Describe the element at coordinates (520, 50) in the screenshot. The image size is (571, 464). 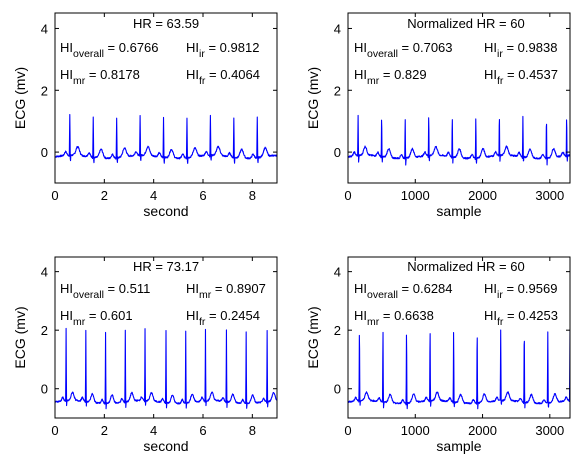
I see `hi-annotation: HIir = 0.9838` at that location.